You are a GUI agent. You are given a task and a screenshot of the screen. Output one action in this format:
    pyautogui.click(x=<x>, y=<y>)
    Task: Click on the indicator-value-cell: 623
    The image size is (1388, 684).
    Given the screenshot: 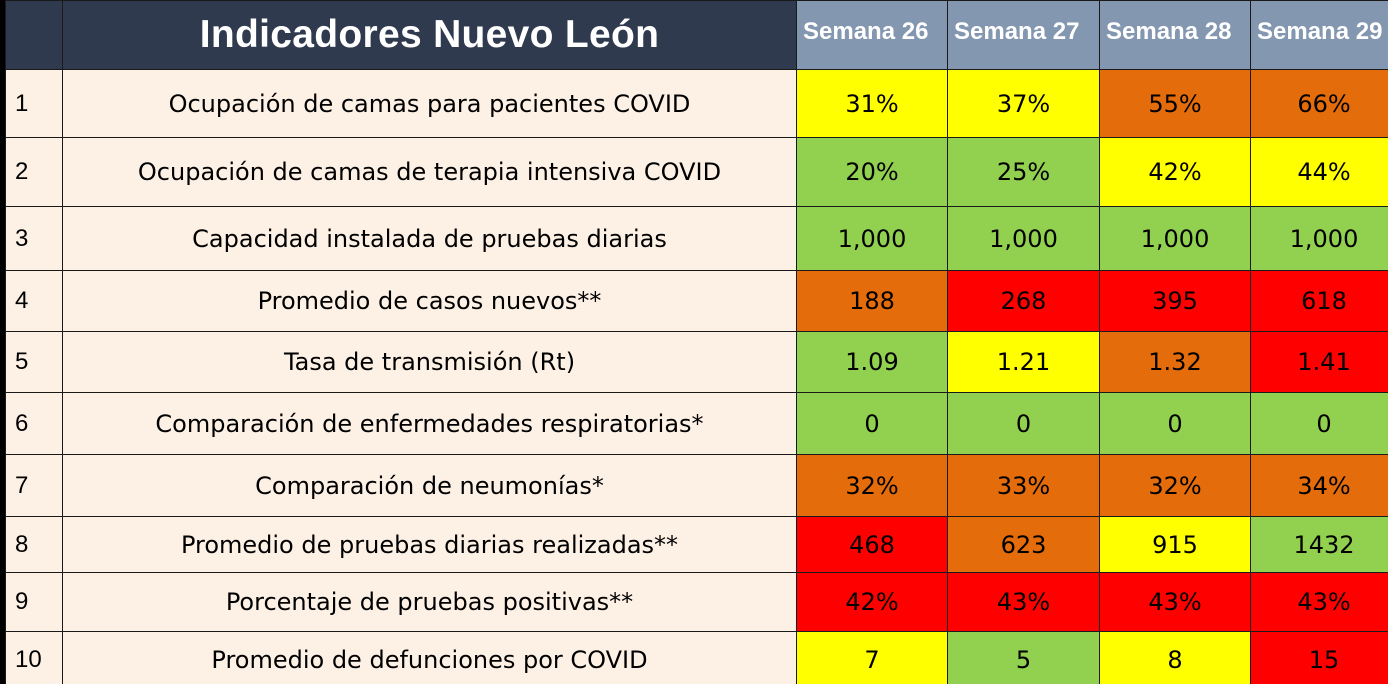 What is the action you would take?
    pyautogui.click(x=1023, y=544)
    